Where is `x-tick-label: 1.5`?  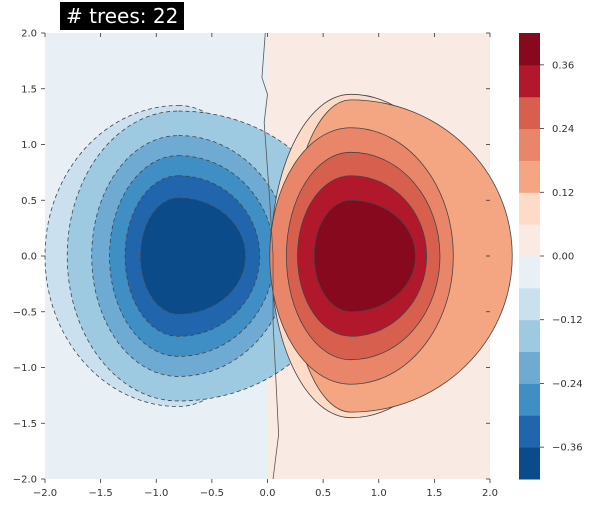 x-tick-label: 1.5 is located at coordinates (434, 493).